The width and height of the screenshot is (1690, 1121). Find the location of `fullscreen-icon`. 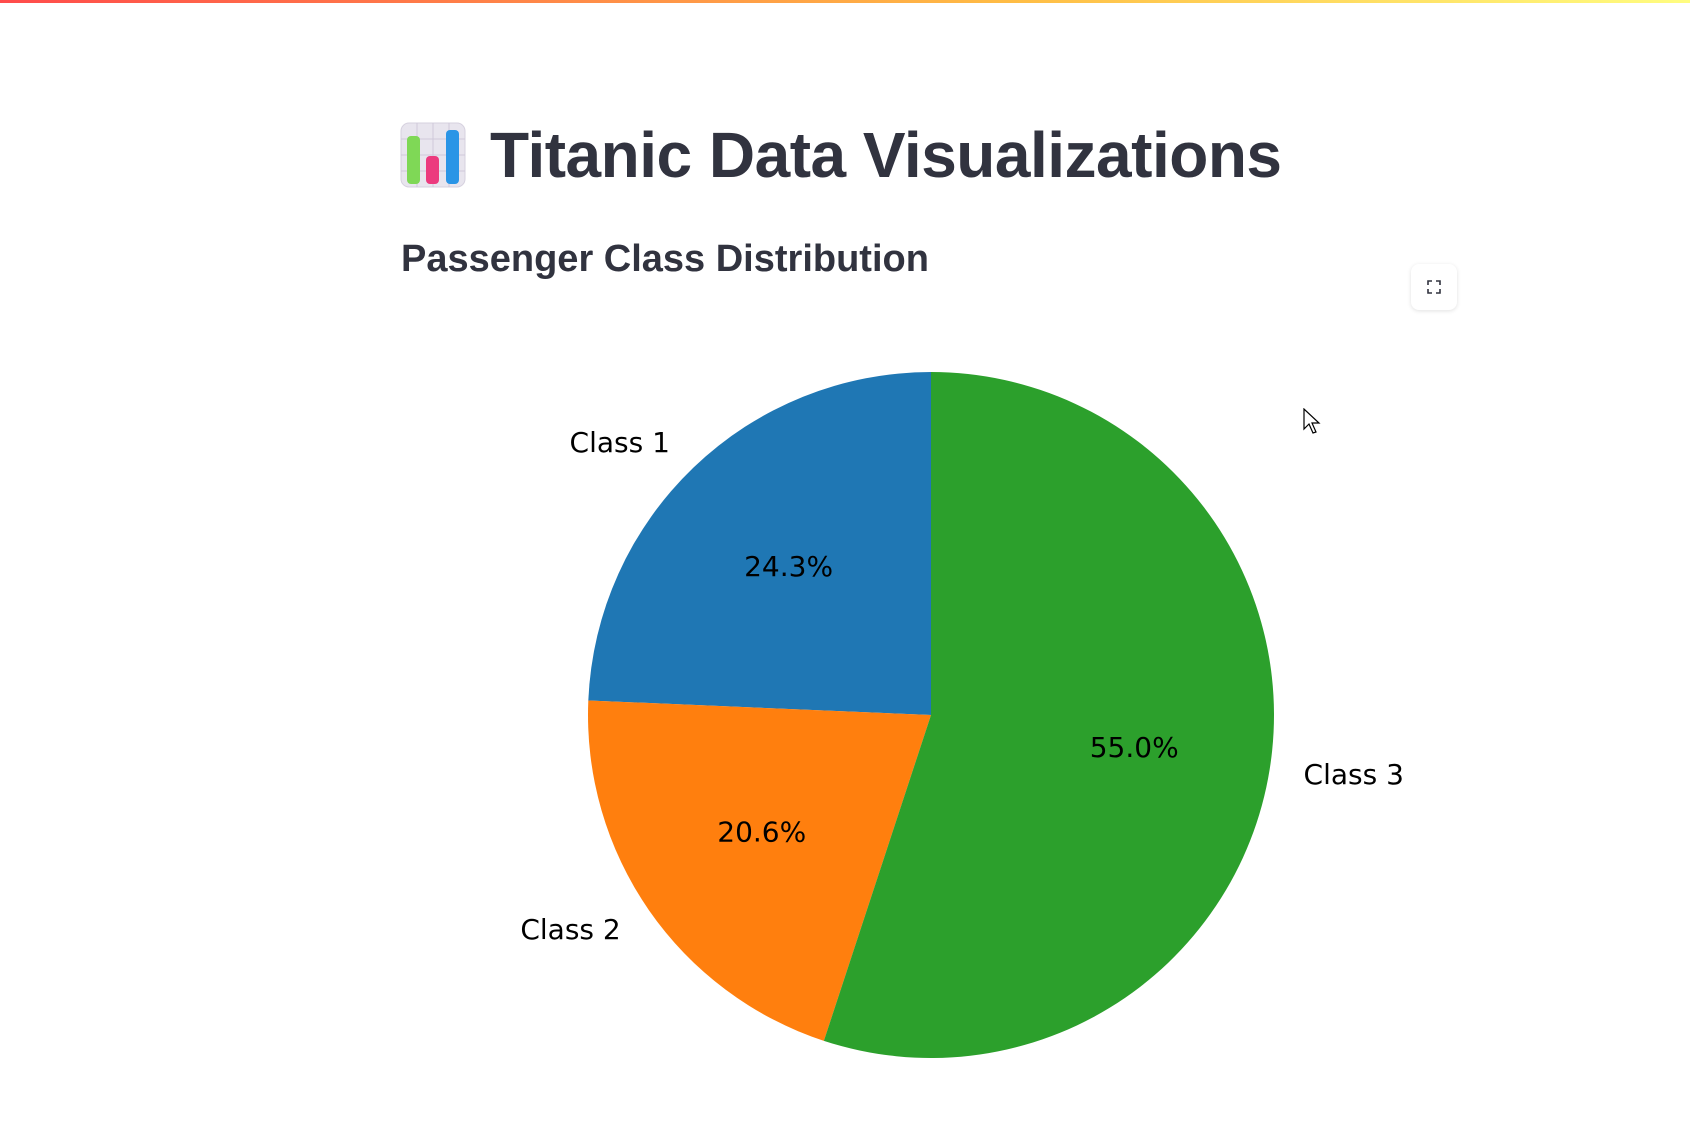

fullscreen-icon is located at coordinates (1434, 287).